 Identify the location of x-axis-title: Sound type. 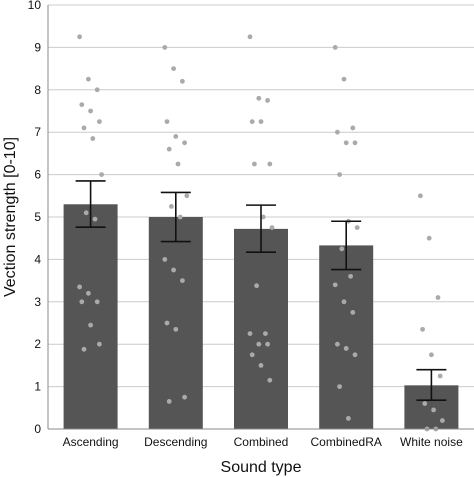
(261, 467).